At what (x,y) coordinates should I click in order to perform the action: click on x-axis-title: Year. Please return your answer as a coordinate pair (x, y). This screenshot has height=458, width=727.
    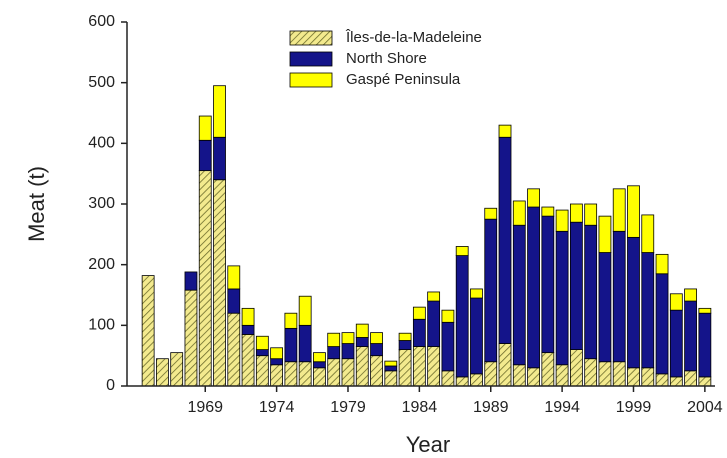
    Looking at the image, I should click on (428, 444).